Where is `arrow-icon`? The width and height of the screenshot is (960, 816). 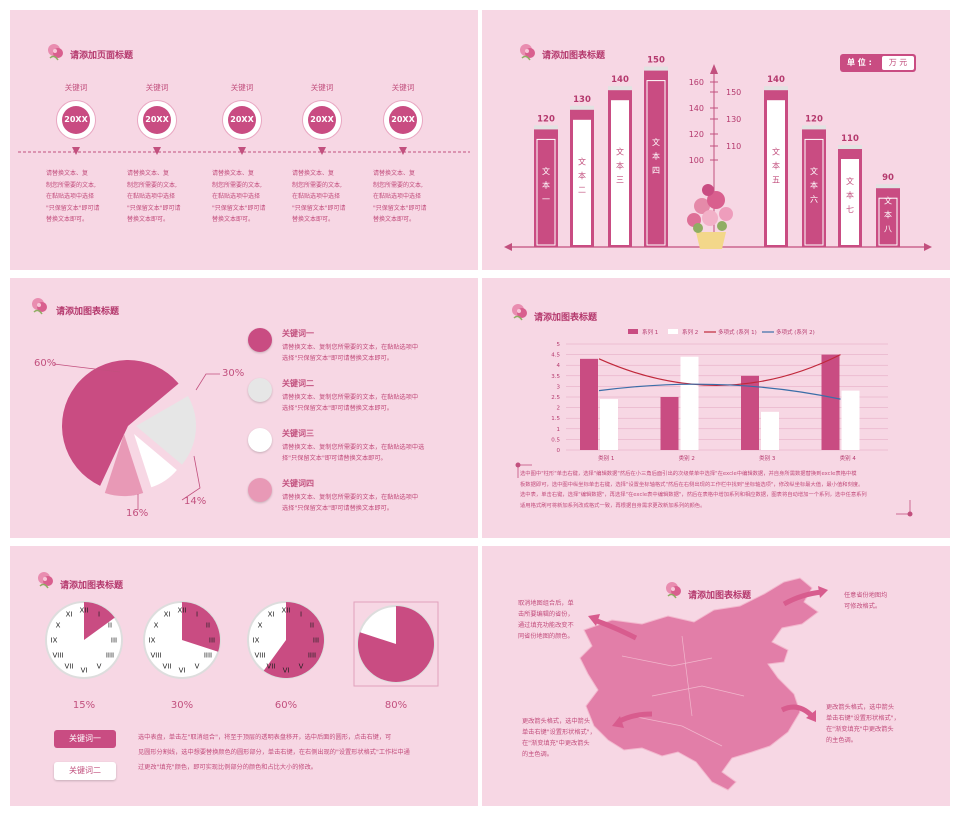
arrow-icon is located at coordinates (708, 657).